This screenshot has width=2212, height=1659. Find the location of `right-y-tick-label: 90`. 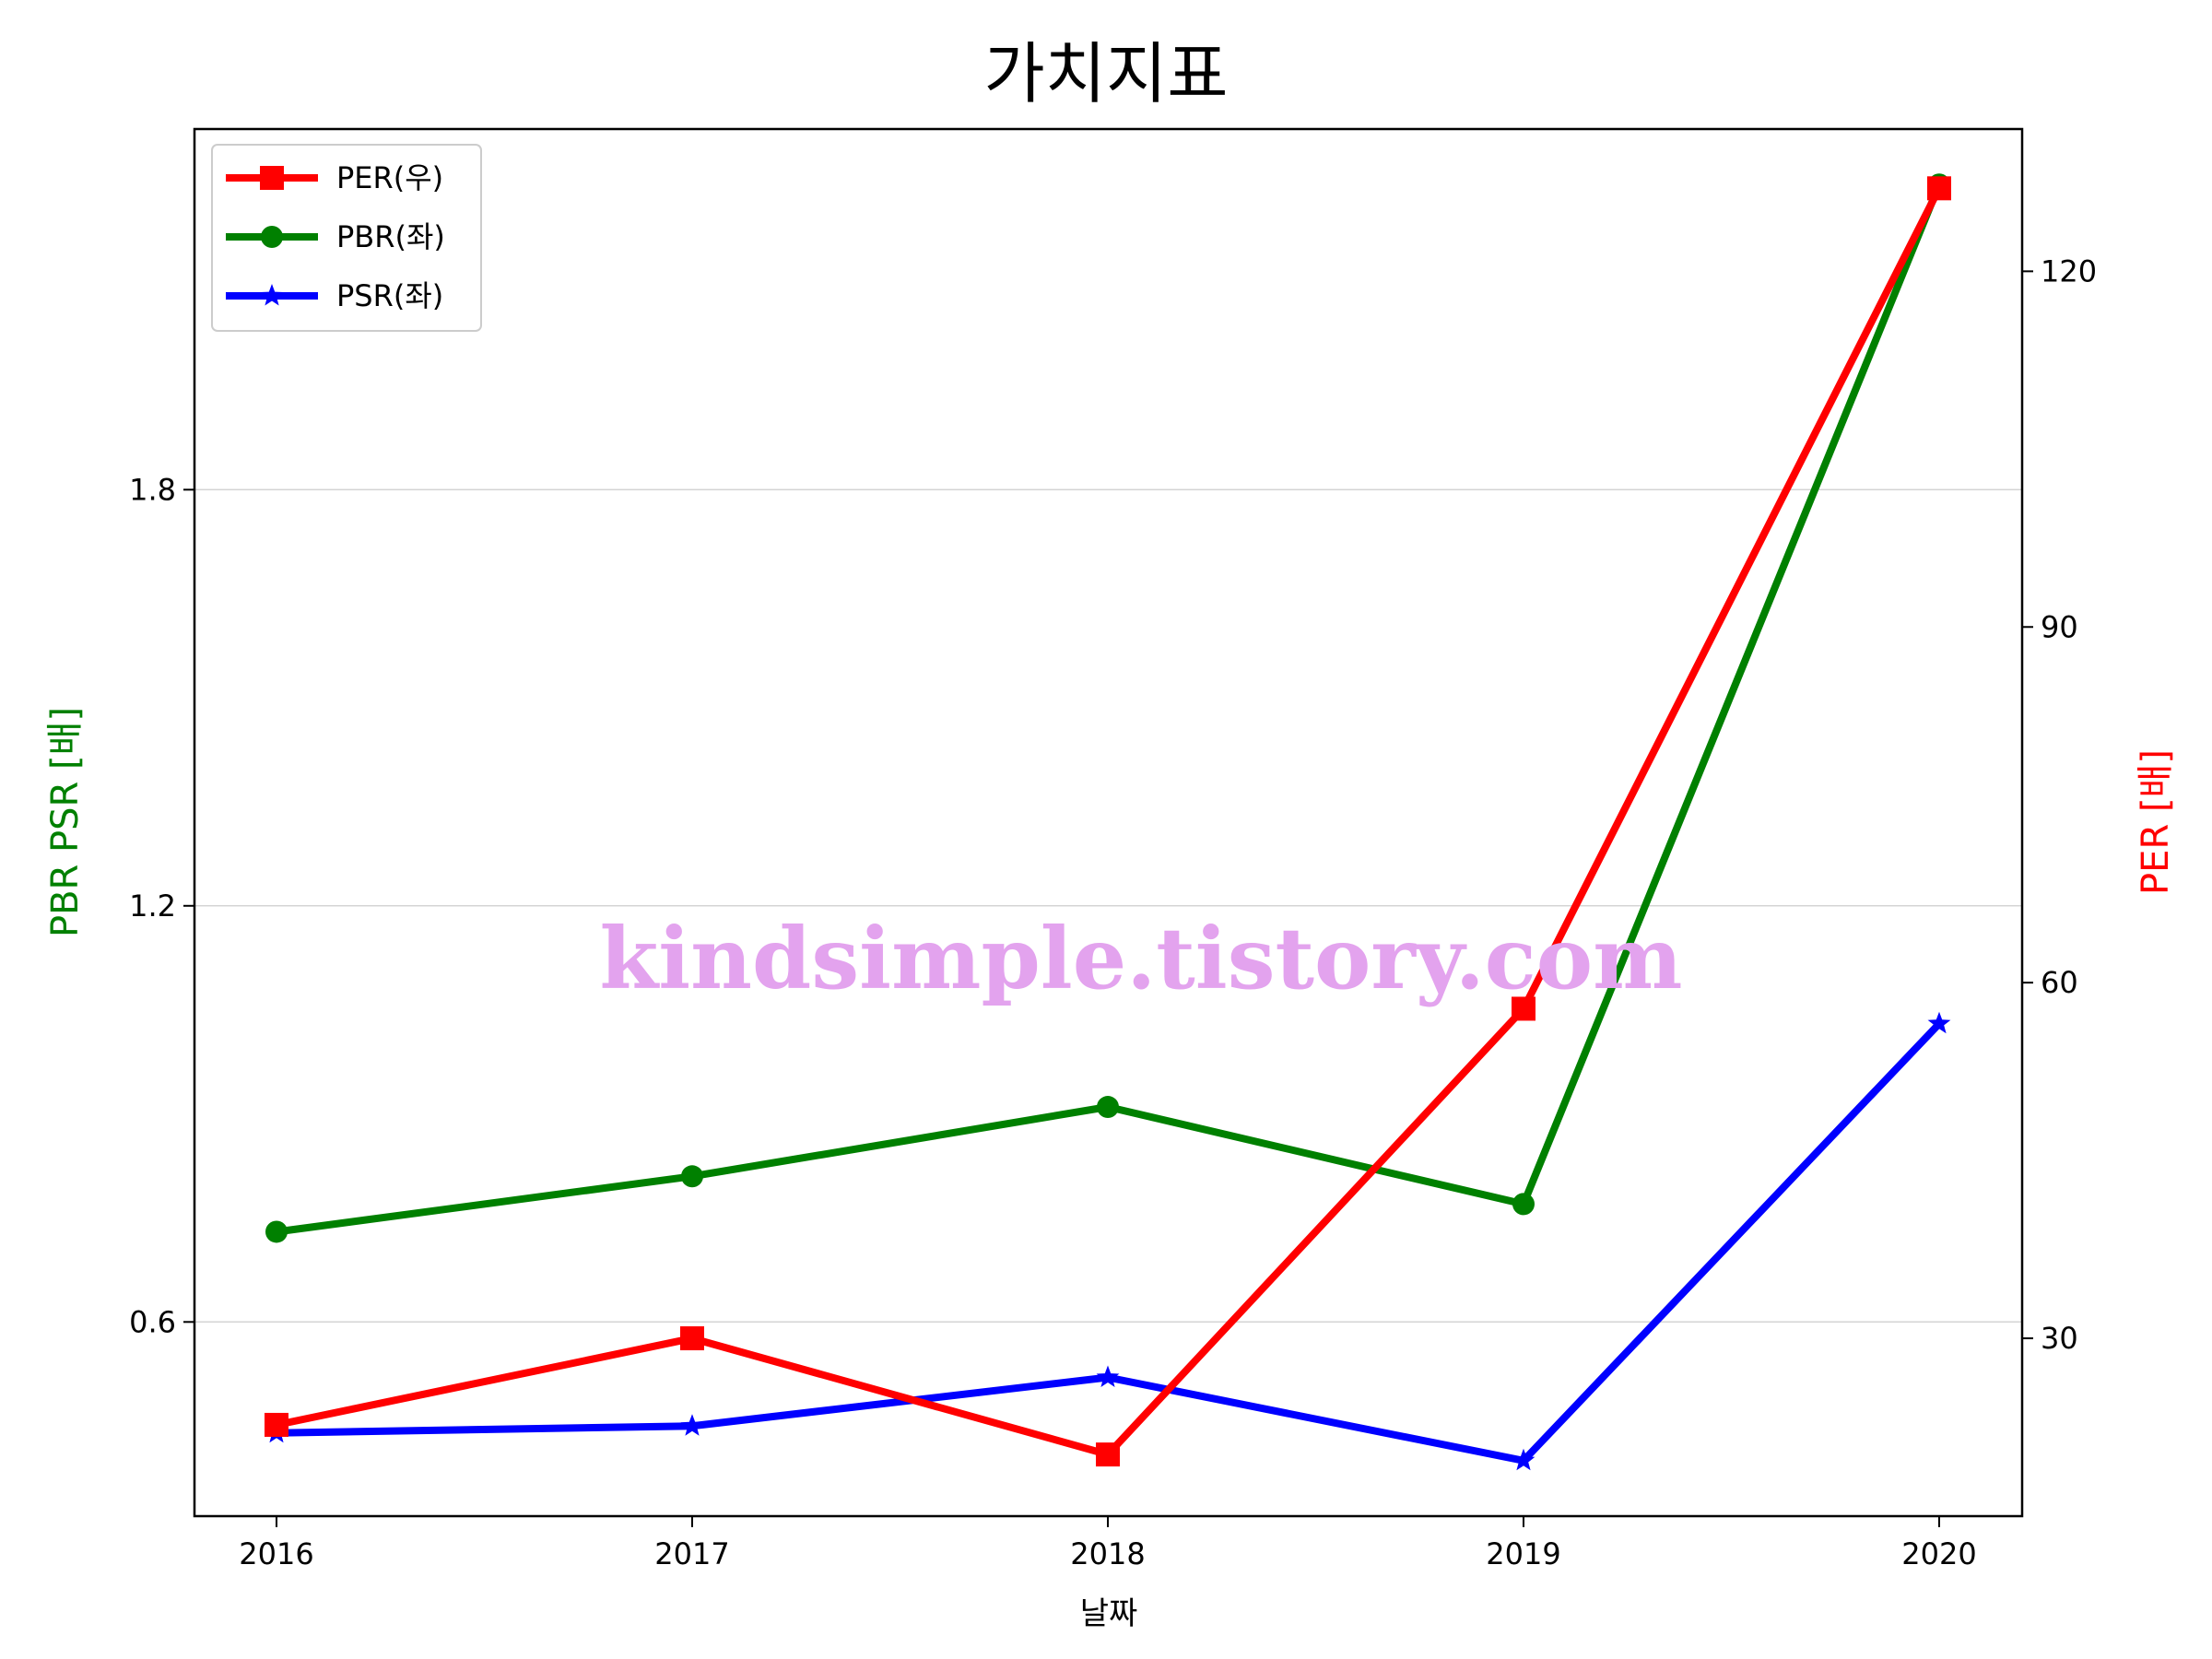

right-y-tick-label: 90 is located at coordinates (2059, 626).